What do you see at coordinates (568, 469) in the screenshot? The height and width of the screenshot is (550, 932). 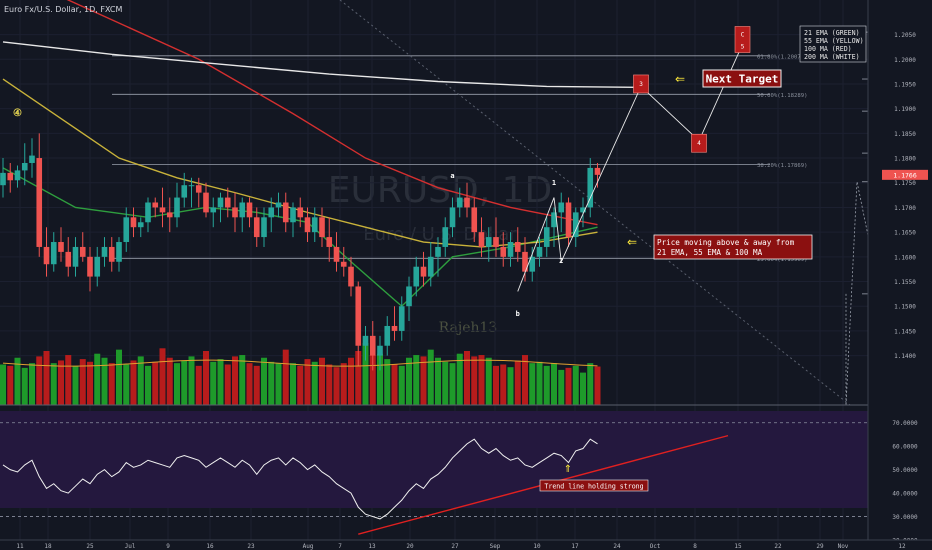 I see `arrow-up-icon: ⇑` at bounding box center [568, 469].